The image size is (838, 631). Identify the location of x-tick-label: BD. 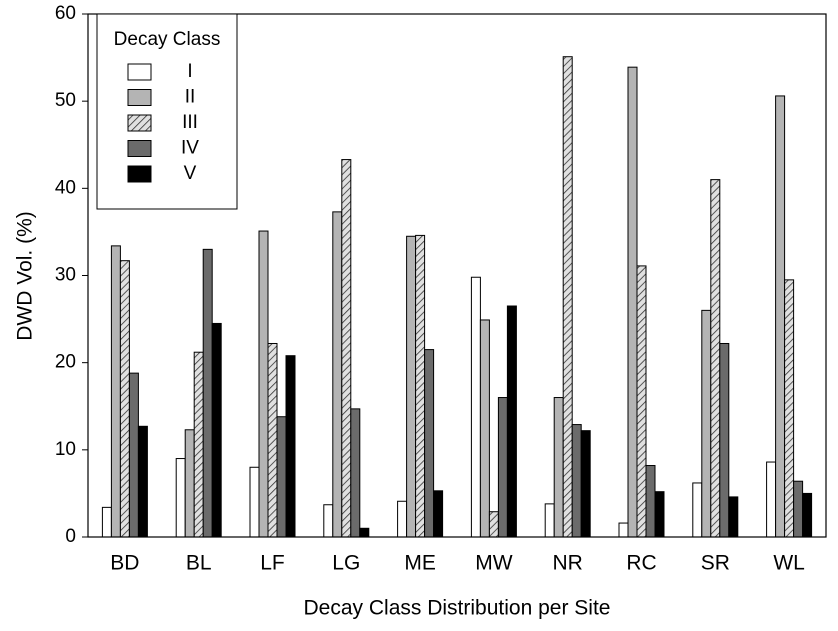
(124, 563).